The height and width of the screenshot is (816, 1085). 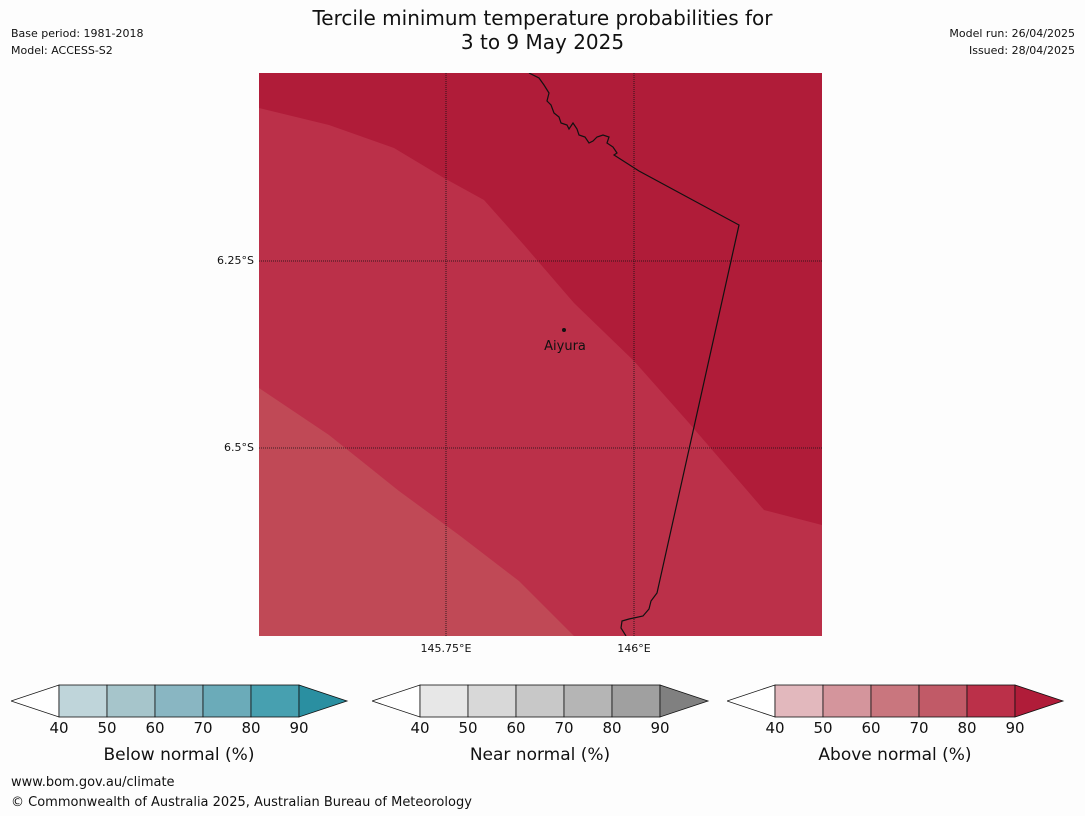 What do you see at coordinates (540, 755) in the screenshot?
I see `near-normal-colorbar-title: Near normal (%)` at bounding box center [540, 755].